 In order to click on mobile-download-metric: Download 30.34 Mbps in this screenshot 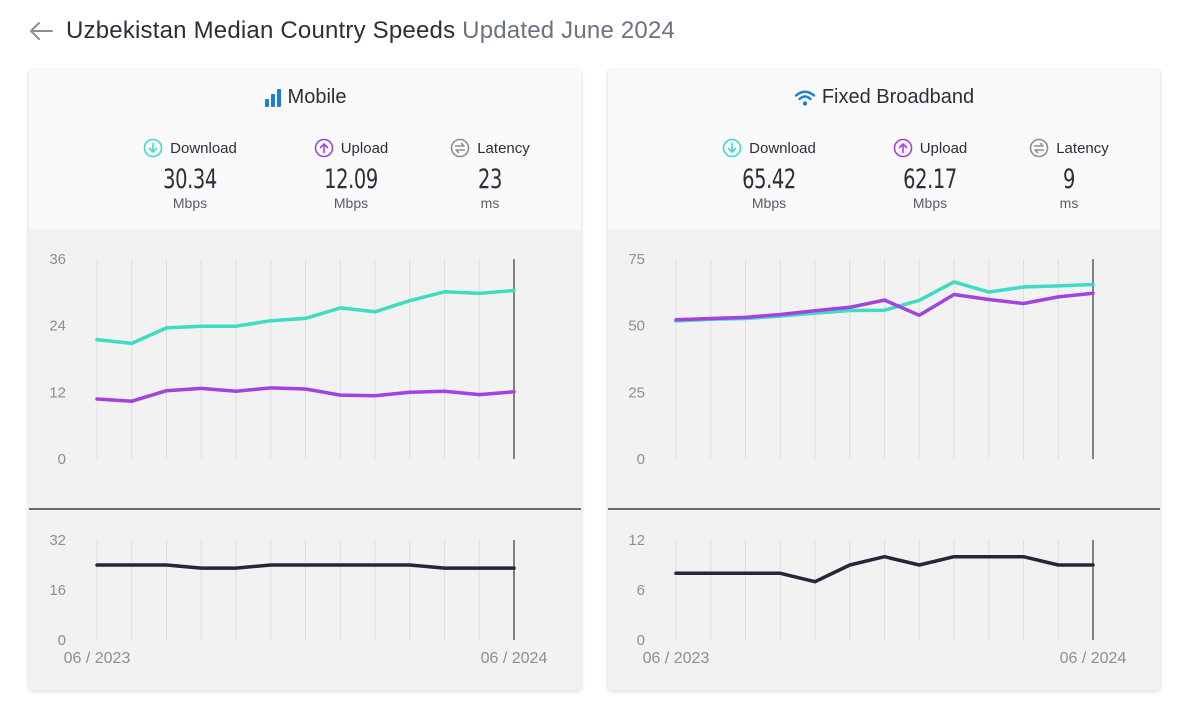, I will do `click(190, 173)`.